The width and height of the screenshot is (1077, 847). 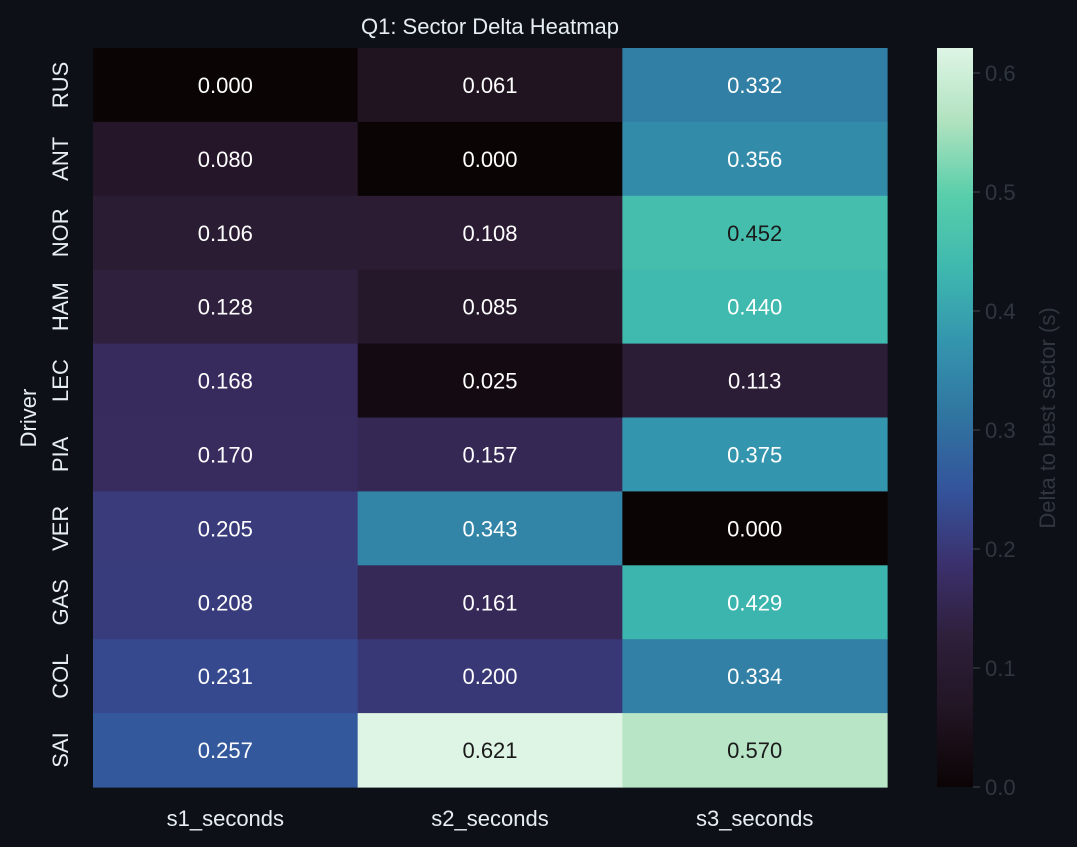 I want to click on row-tick-label: ANT, so click(x=60, y=159).